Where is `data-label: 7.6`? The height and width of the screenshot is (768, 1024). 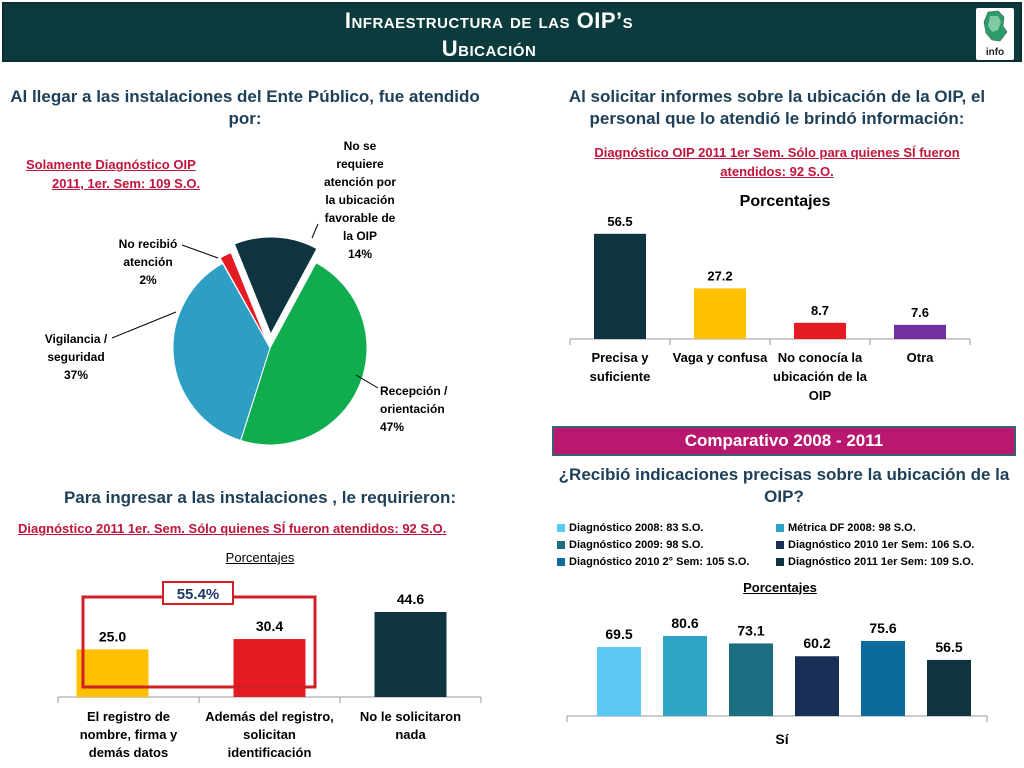 data-label: 7.6 is located at coordinates (920, 312).